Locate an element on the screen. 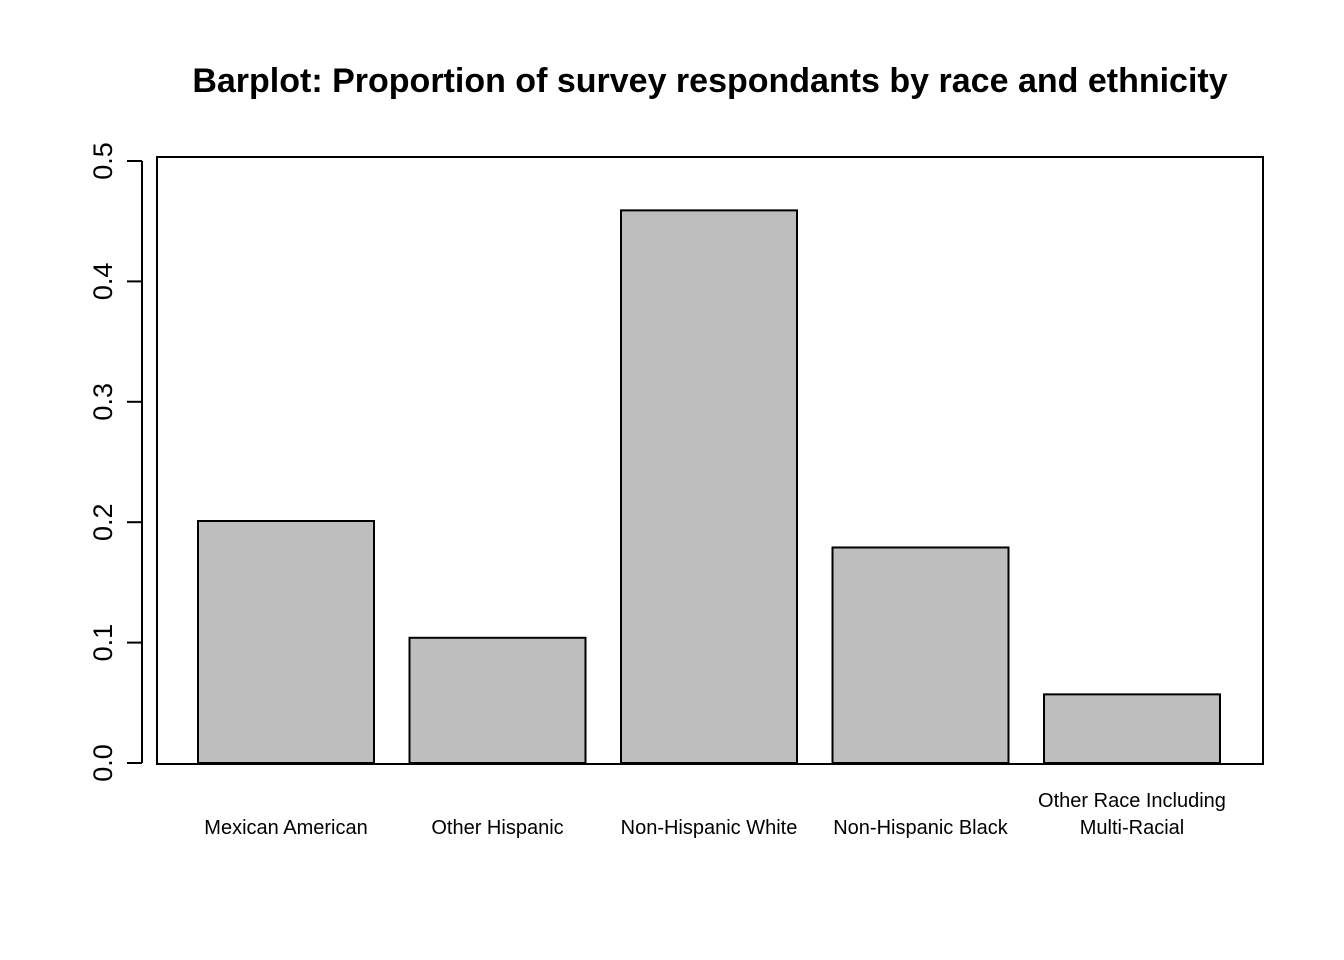 This screenshot has width=1344, height=960. x-tick-label: Multi-Racial is located at coordinates (1132, 828).